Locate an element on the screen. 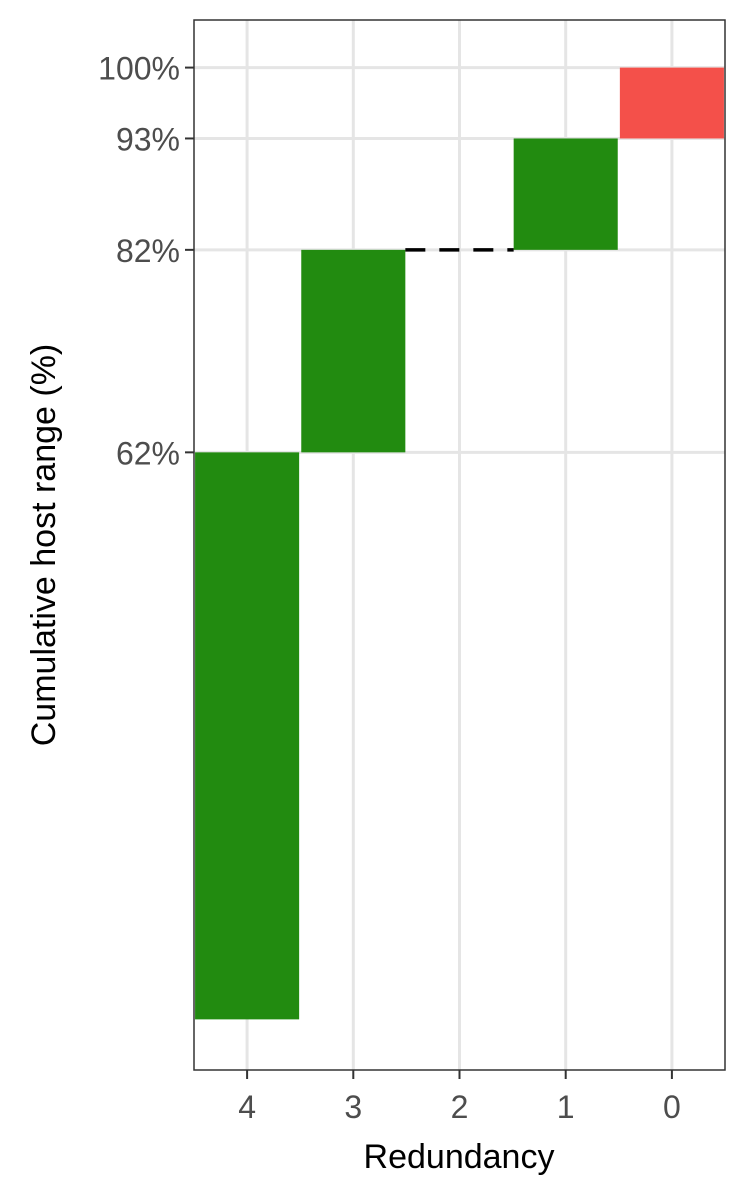 This screenshot has height=1200, width=750. x-tick-label-1: 1 is located at coordinates (566, 1107).